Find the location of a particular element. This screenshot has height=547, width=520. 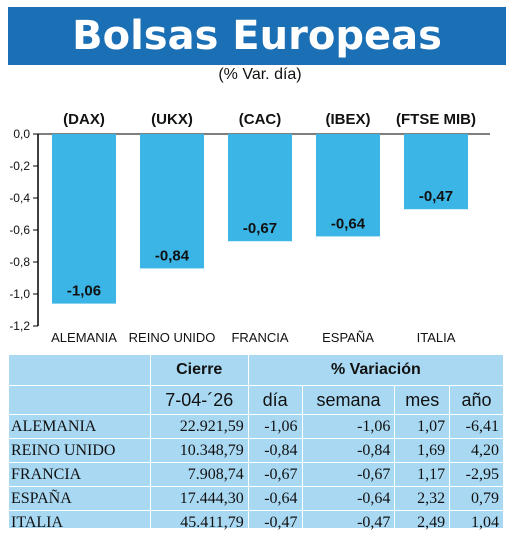

table-row: FRANCIA 7.908,74 -0,67 -0,67 1,17 -2,95 is located at coordinates (256, 474).